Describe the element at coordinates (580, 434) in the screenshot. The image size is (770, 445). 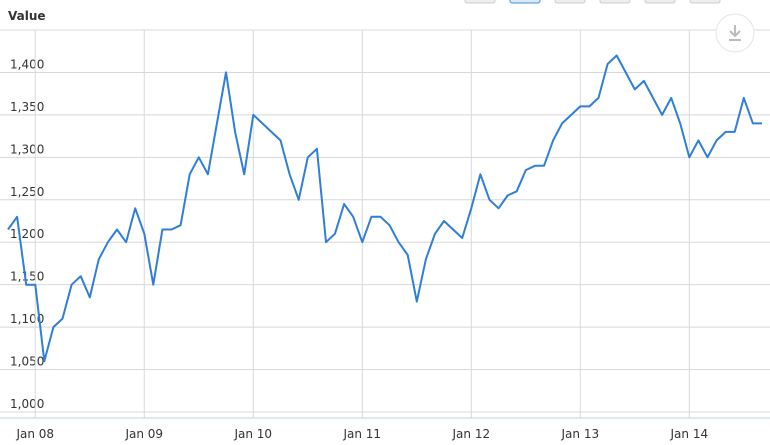
I see `x-tick-label: Jan 13` at that location.